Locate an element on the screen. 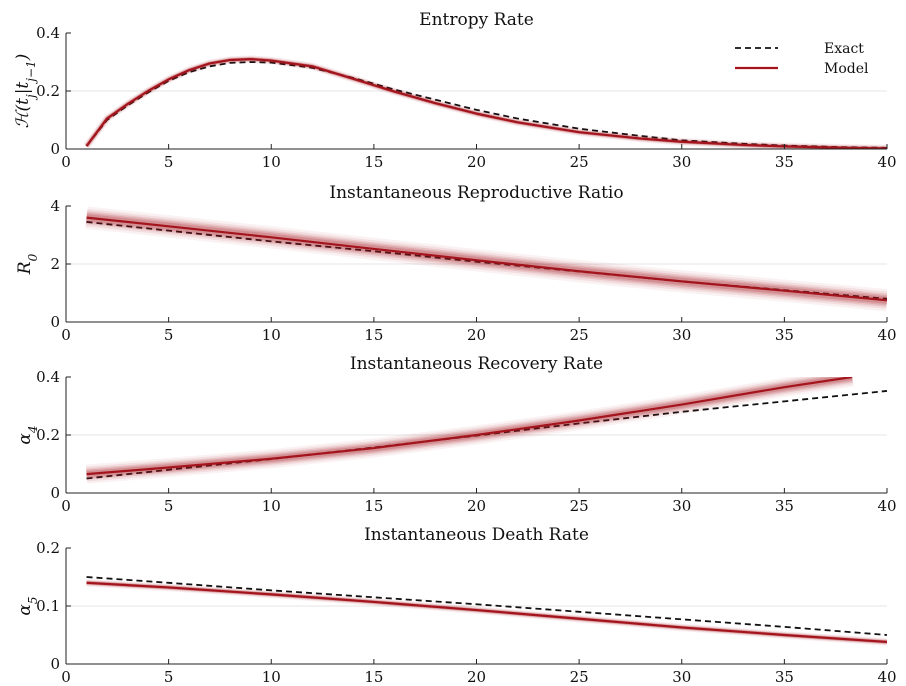  y-tick-label: 0.1 is located at coordinates (48, 606).